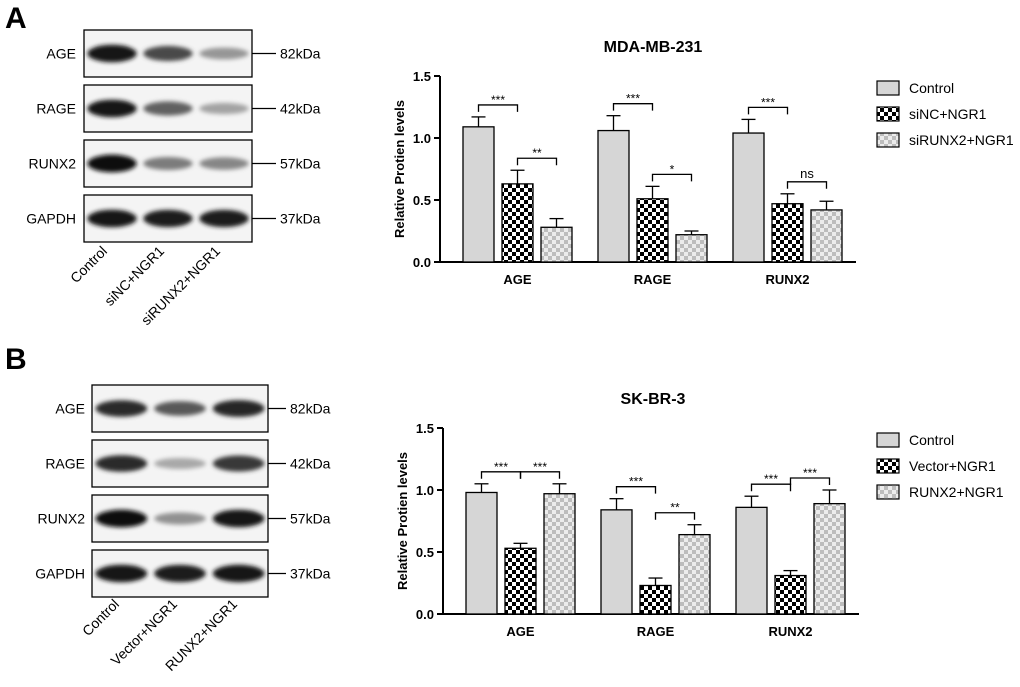 Image resolution: width=1020 pixels, height=687 pixels. Describe the element at coordinates (61, 54) in the screenshot. I see `protein-label: AGE` at that location.